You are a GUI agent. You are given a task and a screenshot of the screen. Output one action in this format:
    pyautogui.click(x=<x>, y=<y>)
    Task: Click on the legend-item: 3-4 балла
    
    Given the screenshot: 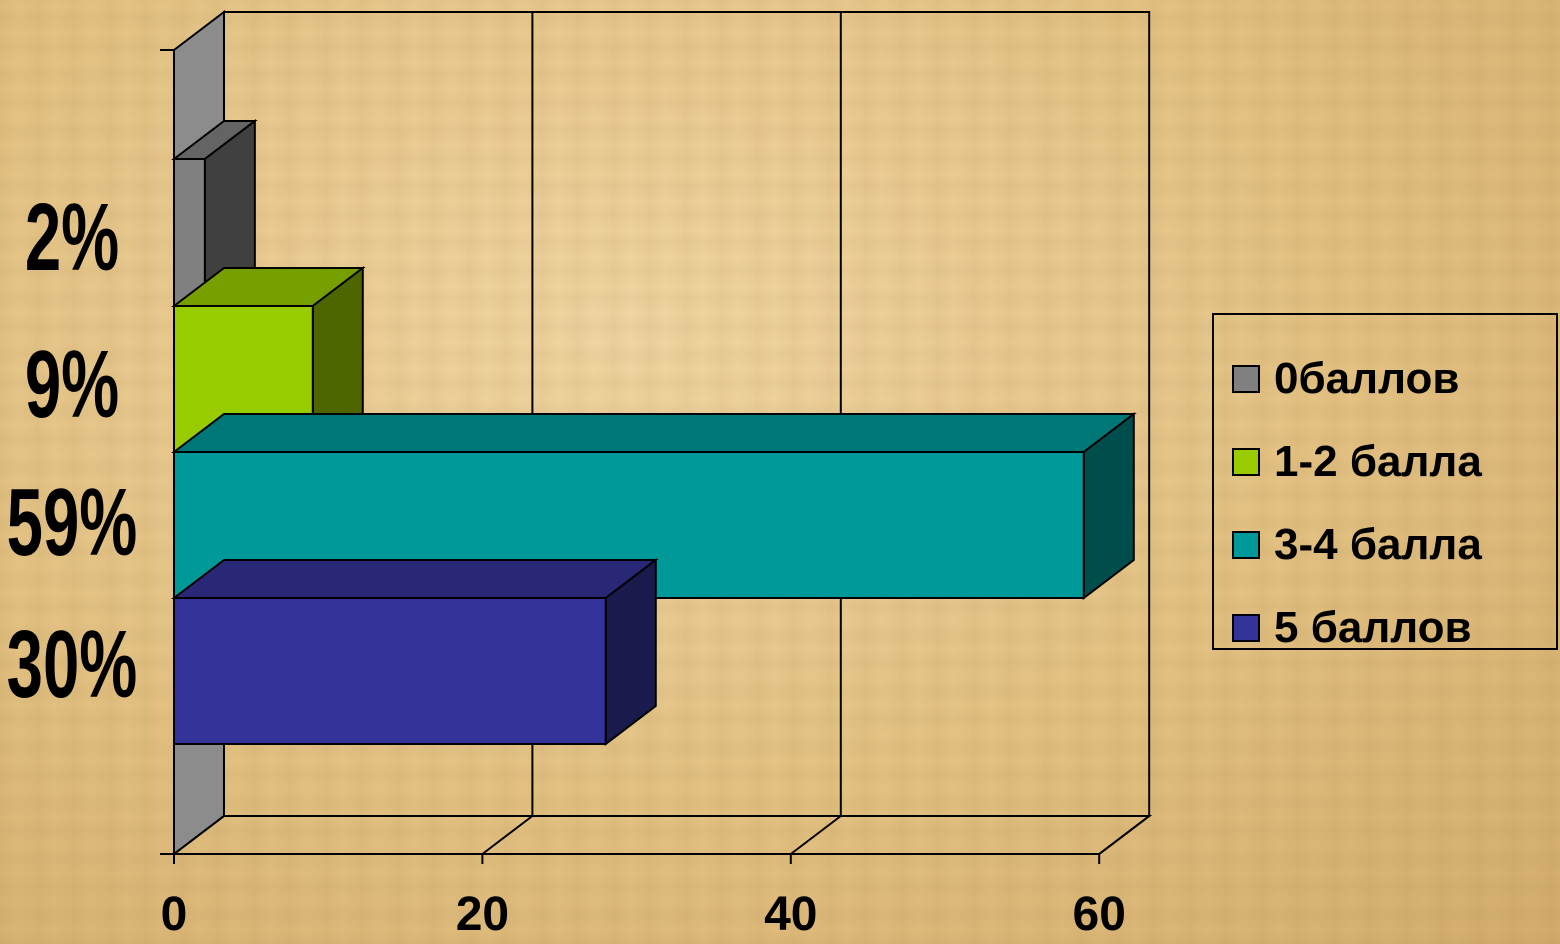 What is the action you would take?
    pyautogui.click(x=1385, y=544)
    